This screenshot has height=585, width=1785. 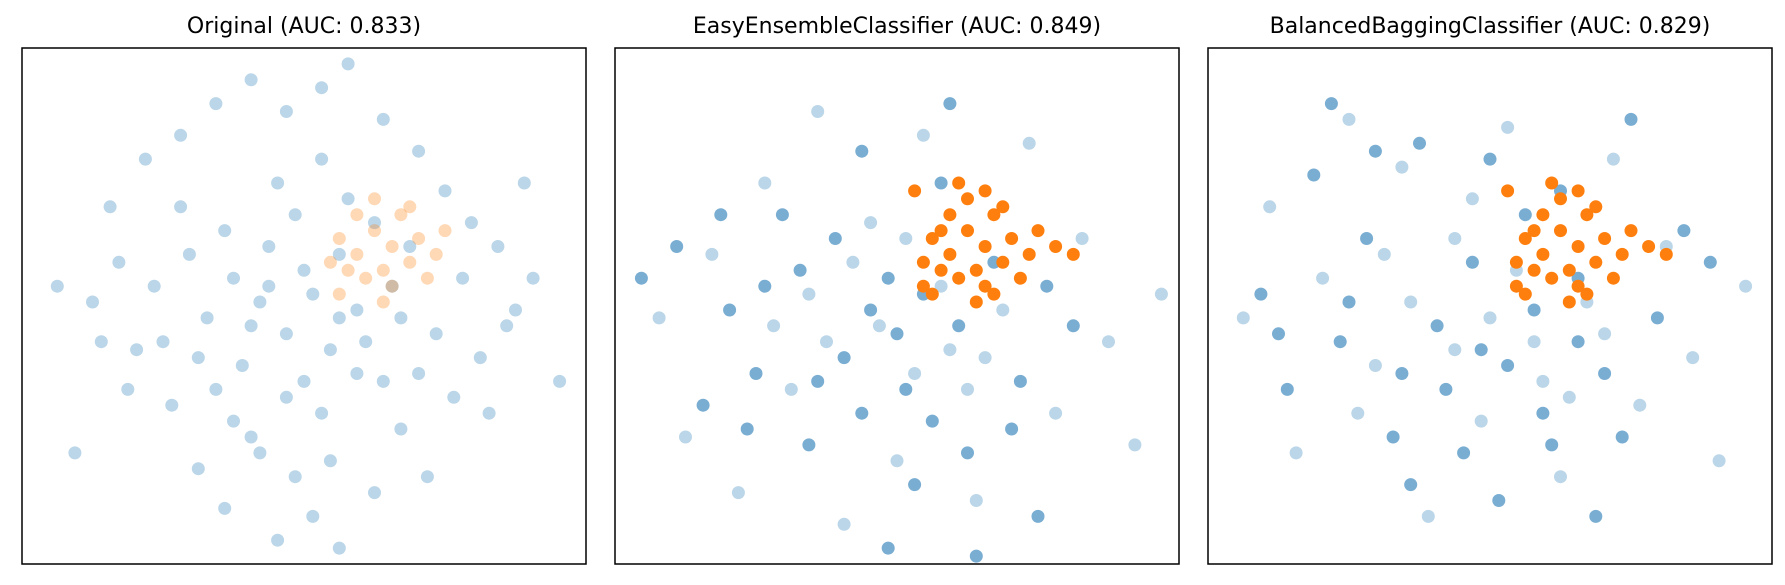 I want to click on panel-title-original: Original (AUC: 0.833), so click(x=304, y=26).